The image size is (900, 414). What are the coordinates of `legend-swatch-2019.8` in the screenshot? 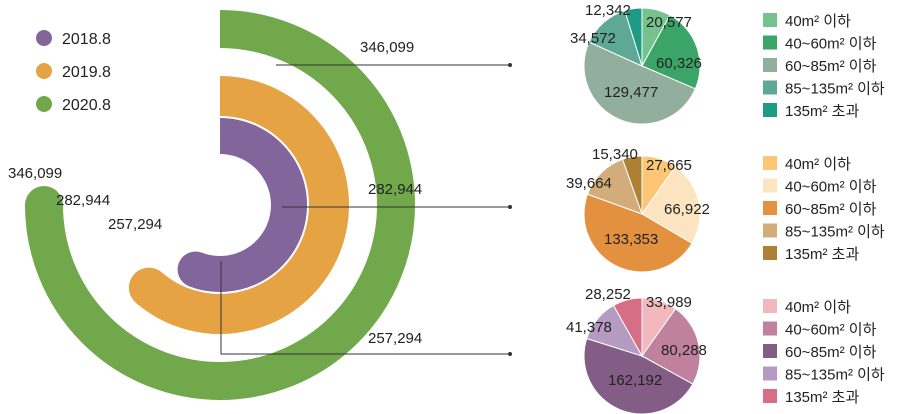 It's located at (44, 71).